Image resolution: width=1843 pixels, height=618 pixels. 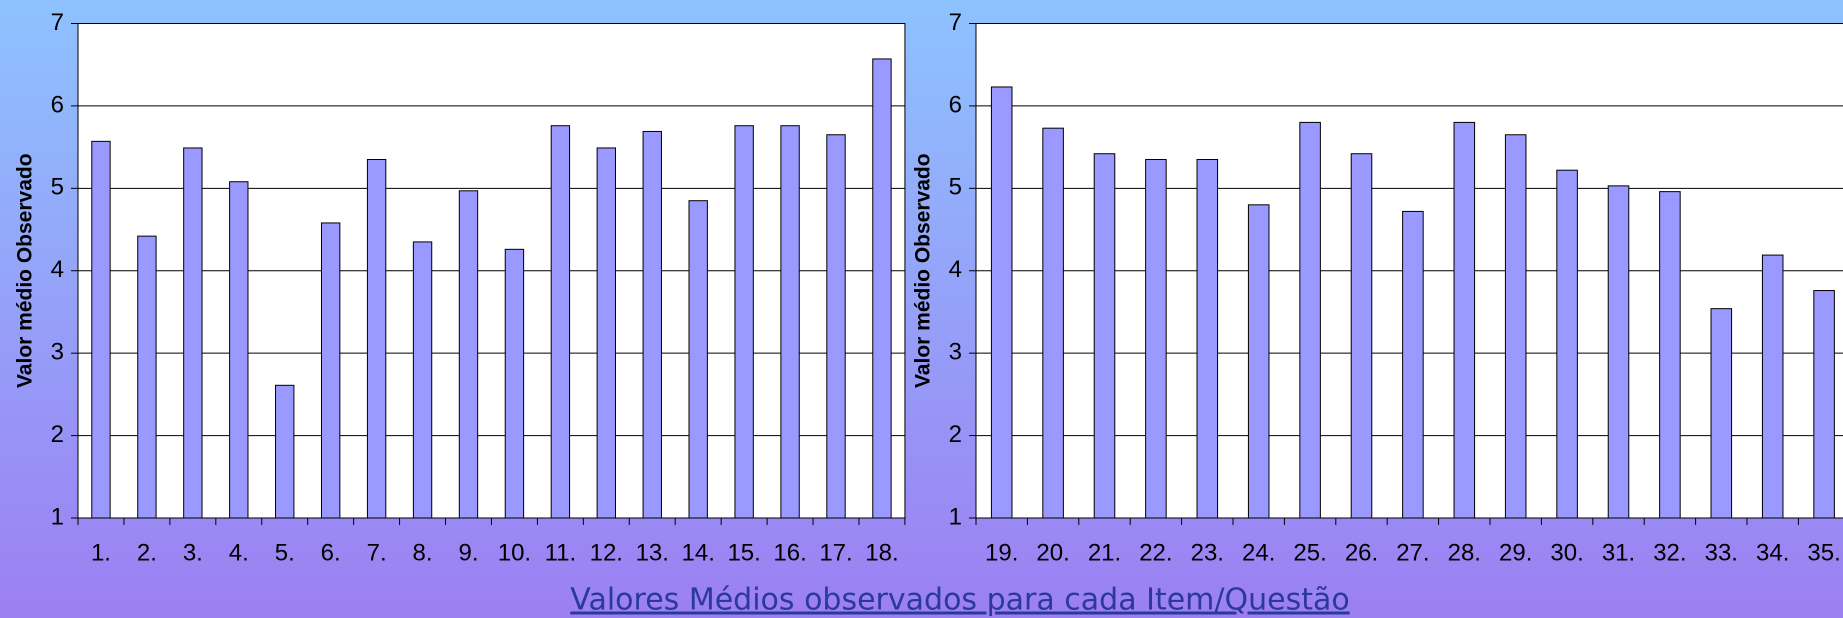 I want to click on x-tick-label: 2., so click(x=147, y=552).